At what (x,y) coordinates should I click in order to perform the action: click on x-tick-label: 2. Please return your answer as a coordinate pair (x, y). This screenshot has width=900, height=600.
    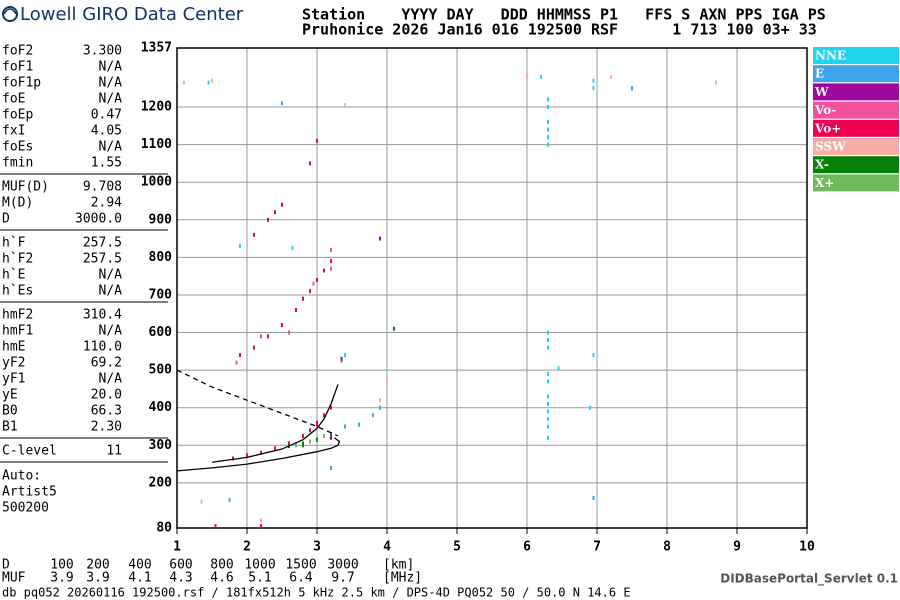
    Looking at the image, I should click on (247, 547).